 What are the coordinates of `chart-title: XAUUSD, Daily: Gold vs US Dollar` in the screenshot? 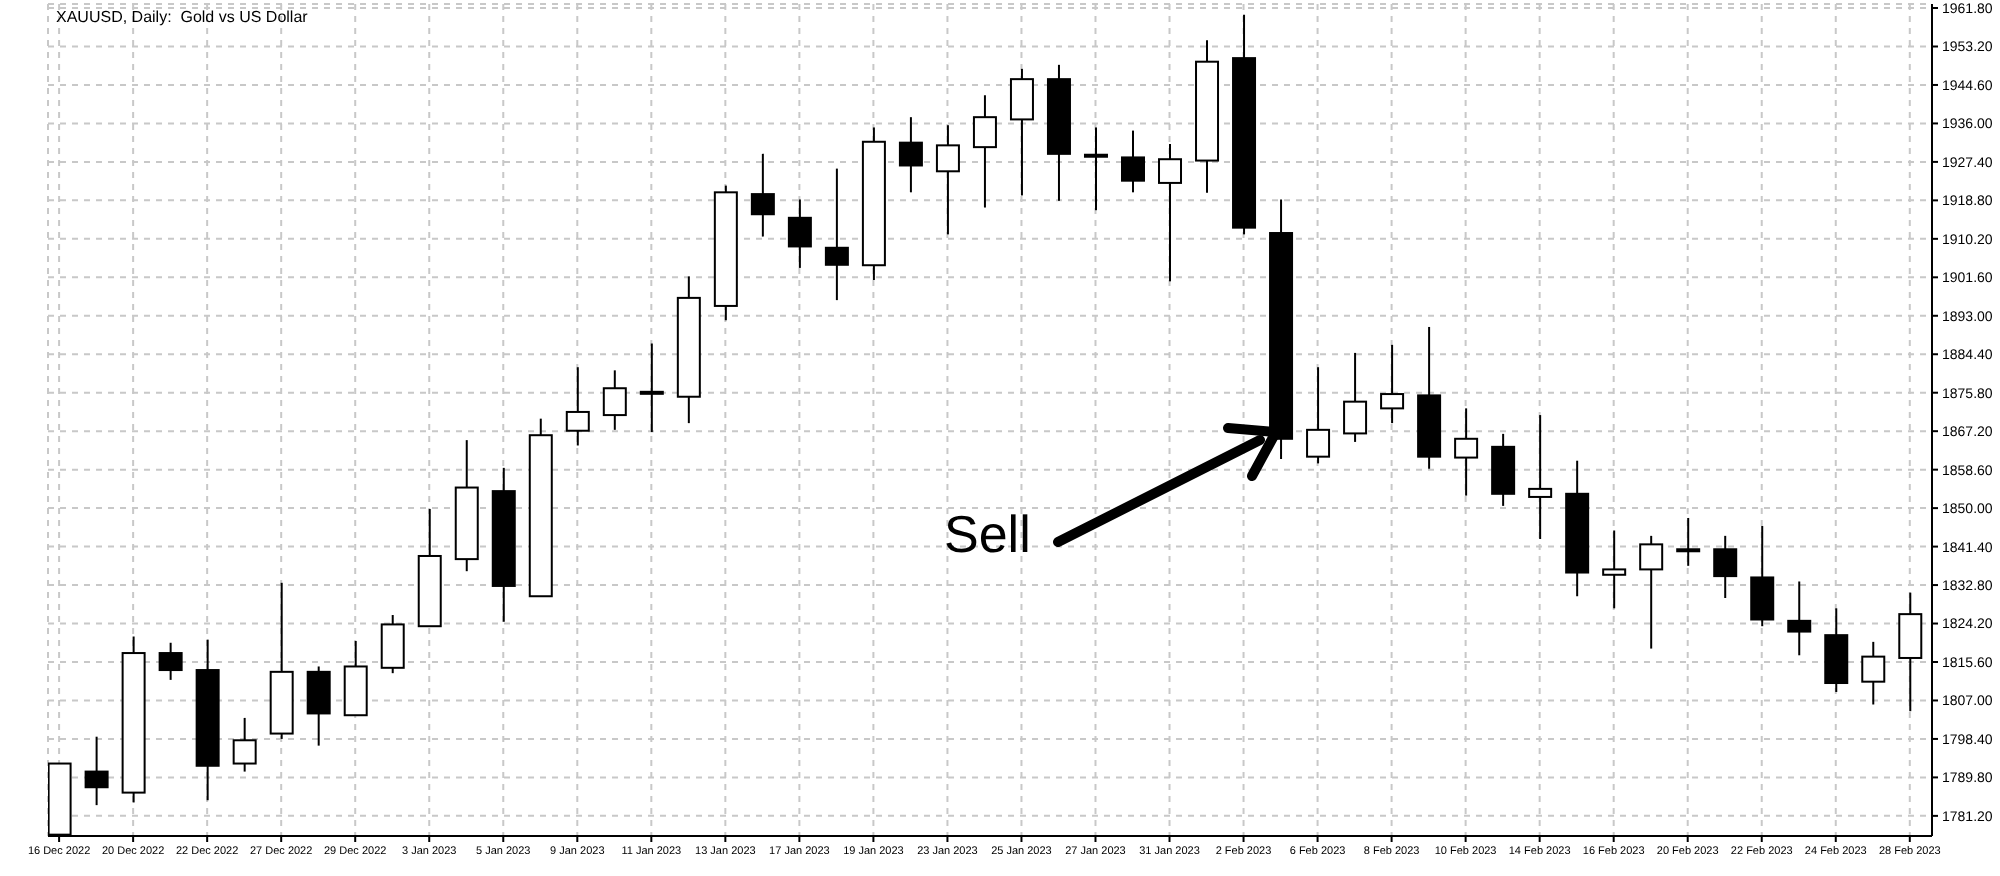 It's located at (182, 17).